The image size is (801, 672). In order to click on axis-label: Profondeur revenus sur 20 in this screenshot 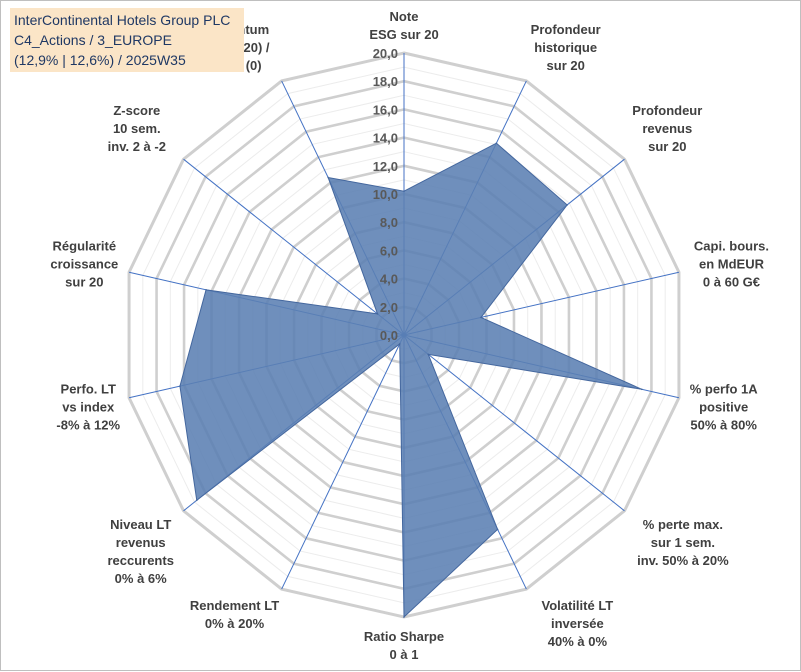, I will do `click(667, 128)`.